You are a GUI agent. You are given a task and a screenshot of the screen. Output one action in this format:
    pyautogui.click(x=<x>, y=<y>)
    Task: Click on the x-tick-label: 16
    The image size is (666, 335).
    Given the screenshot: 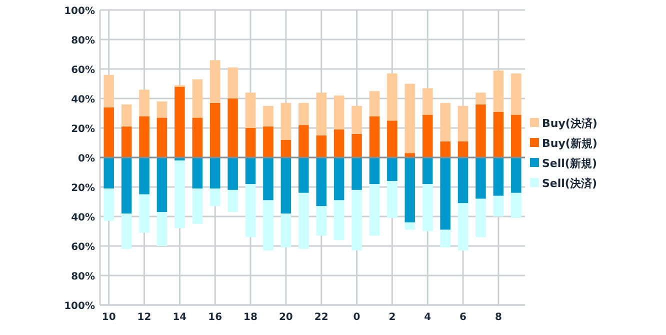 What is the action you would take?
    pyautogui.click(x=215, y=317)
    